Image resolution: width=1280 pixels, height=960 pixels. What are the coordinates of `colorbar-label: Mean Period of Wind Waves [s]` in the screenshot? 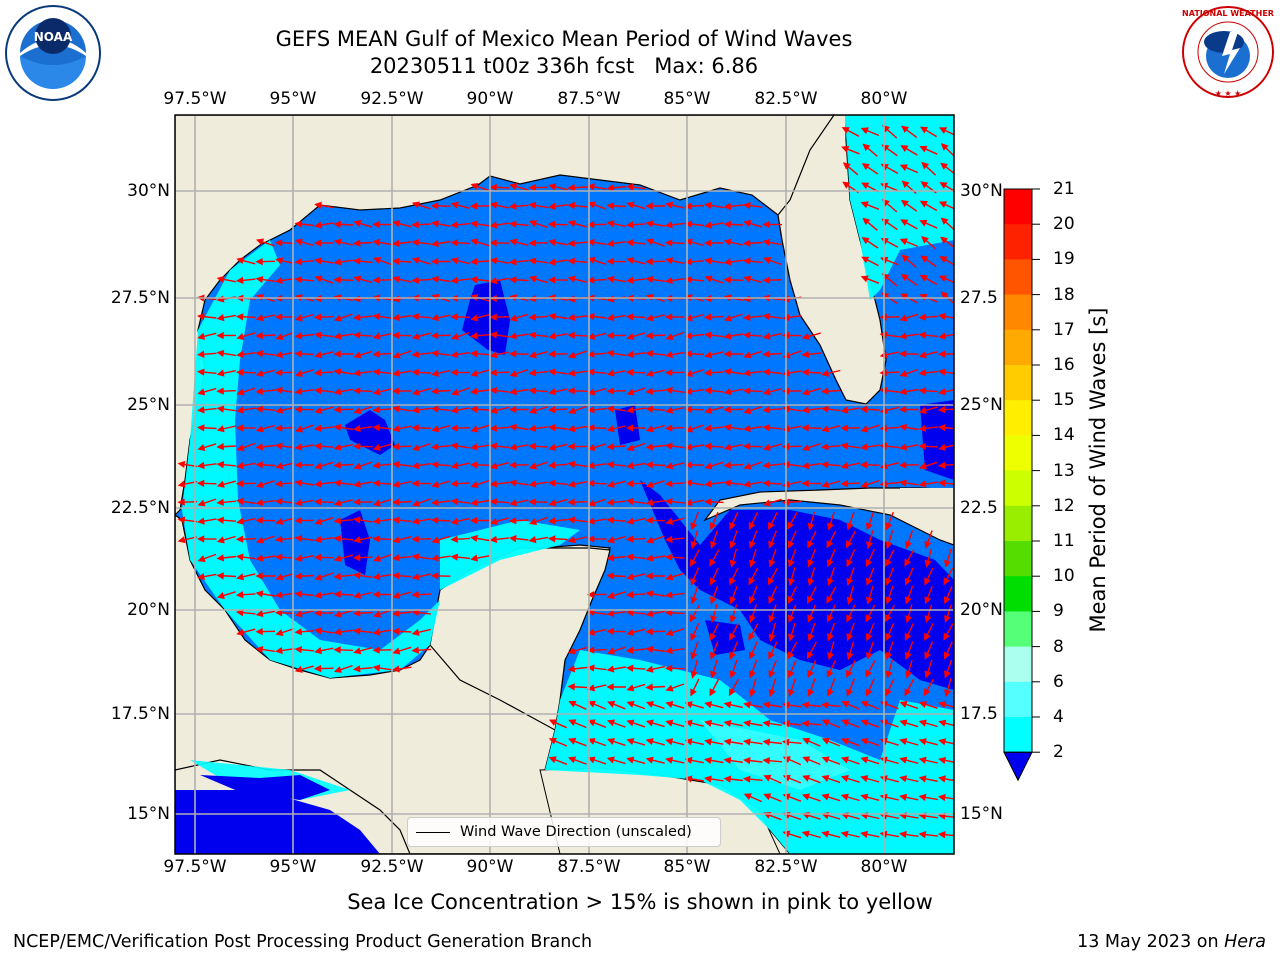 It's located at (1098, 470).